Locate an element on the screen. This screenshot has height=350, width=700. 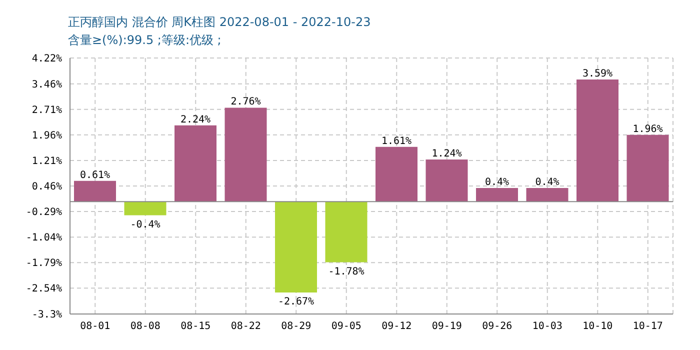
data-label: 3.59% is located at coordinates (597, 74).